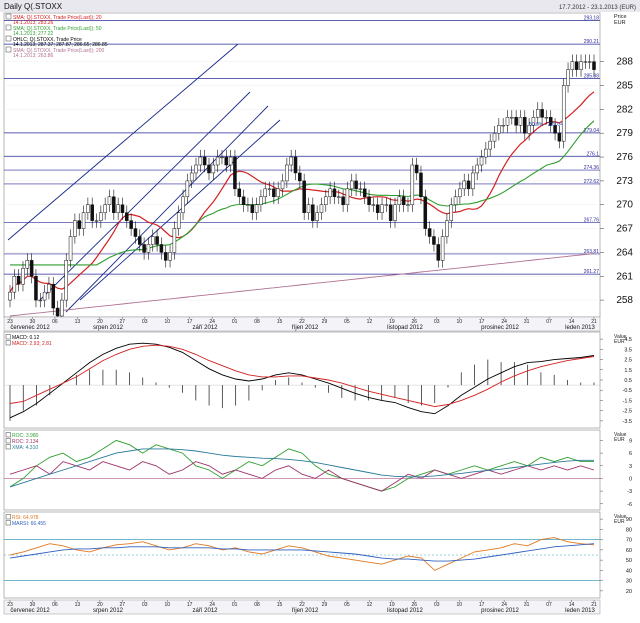 This screenshot has width=640, height=623. What do you see at coordinates (302, 476) in the screenshot?
I see `roc_panel-series-line` at bounding box center [302, 476].